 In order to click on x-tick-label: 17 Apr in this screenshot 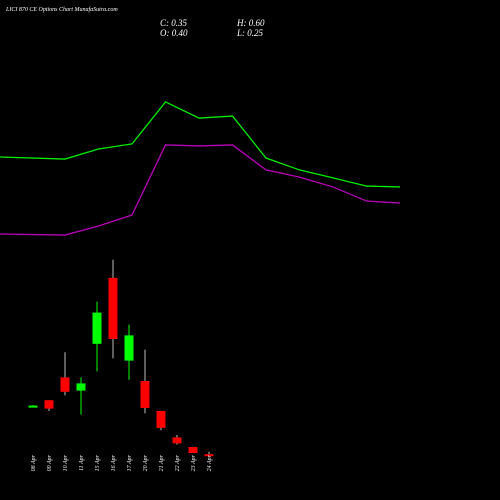, I will do `click(130, 462)`.